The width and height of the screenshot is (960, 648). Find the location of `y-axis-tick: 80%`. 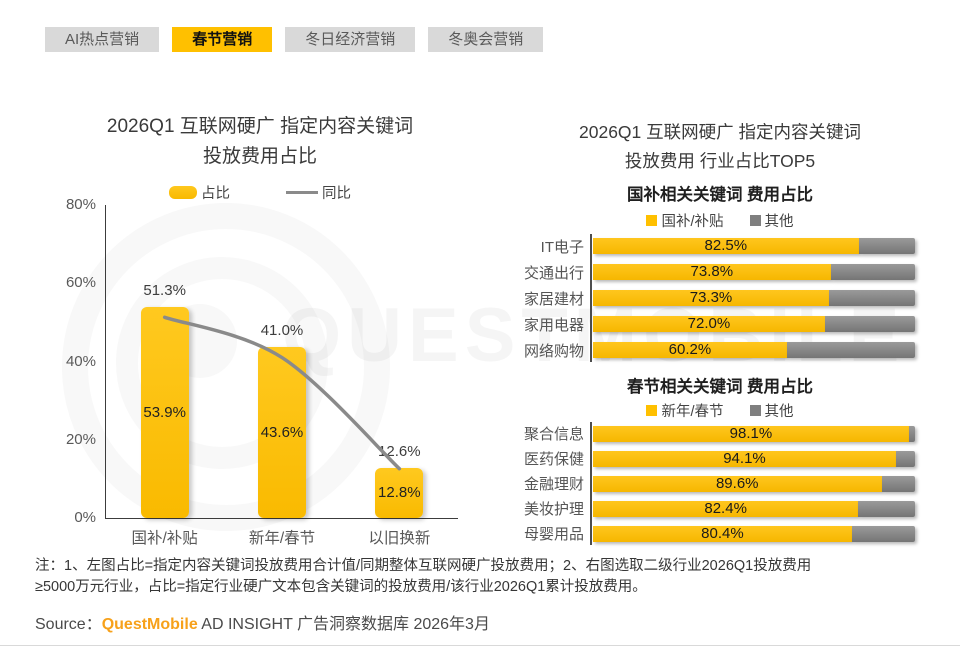

y-axis-tick: 80% is located at coordinates (80, 204).